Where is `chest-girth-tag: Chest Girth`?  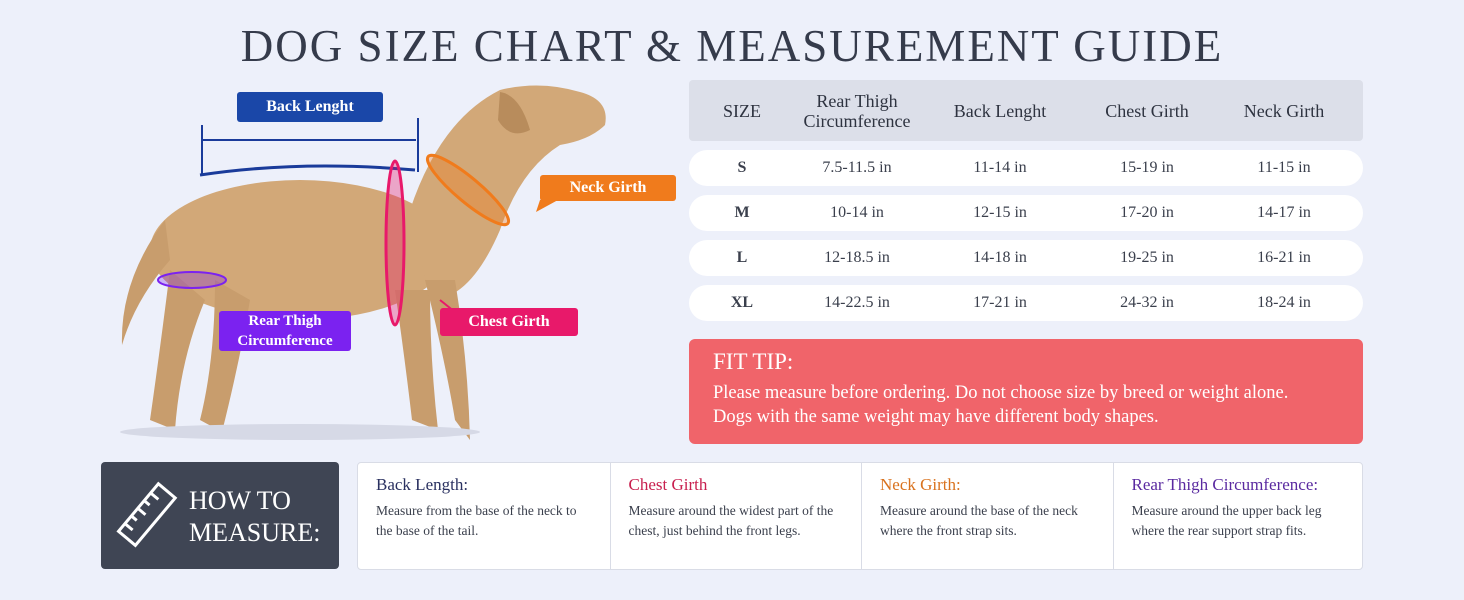
chest-girth-tag: Chest Girth is located at coordinates (509, 322).